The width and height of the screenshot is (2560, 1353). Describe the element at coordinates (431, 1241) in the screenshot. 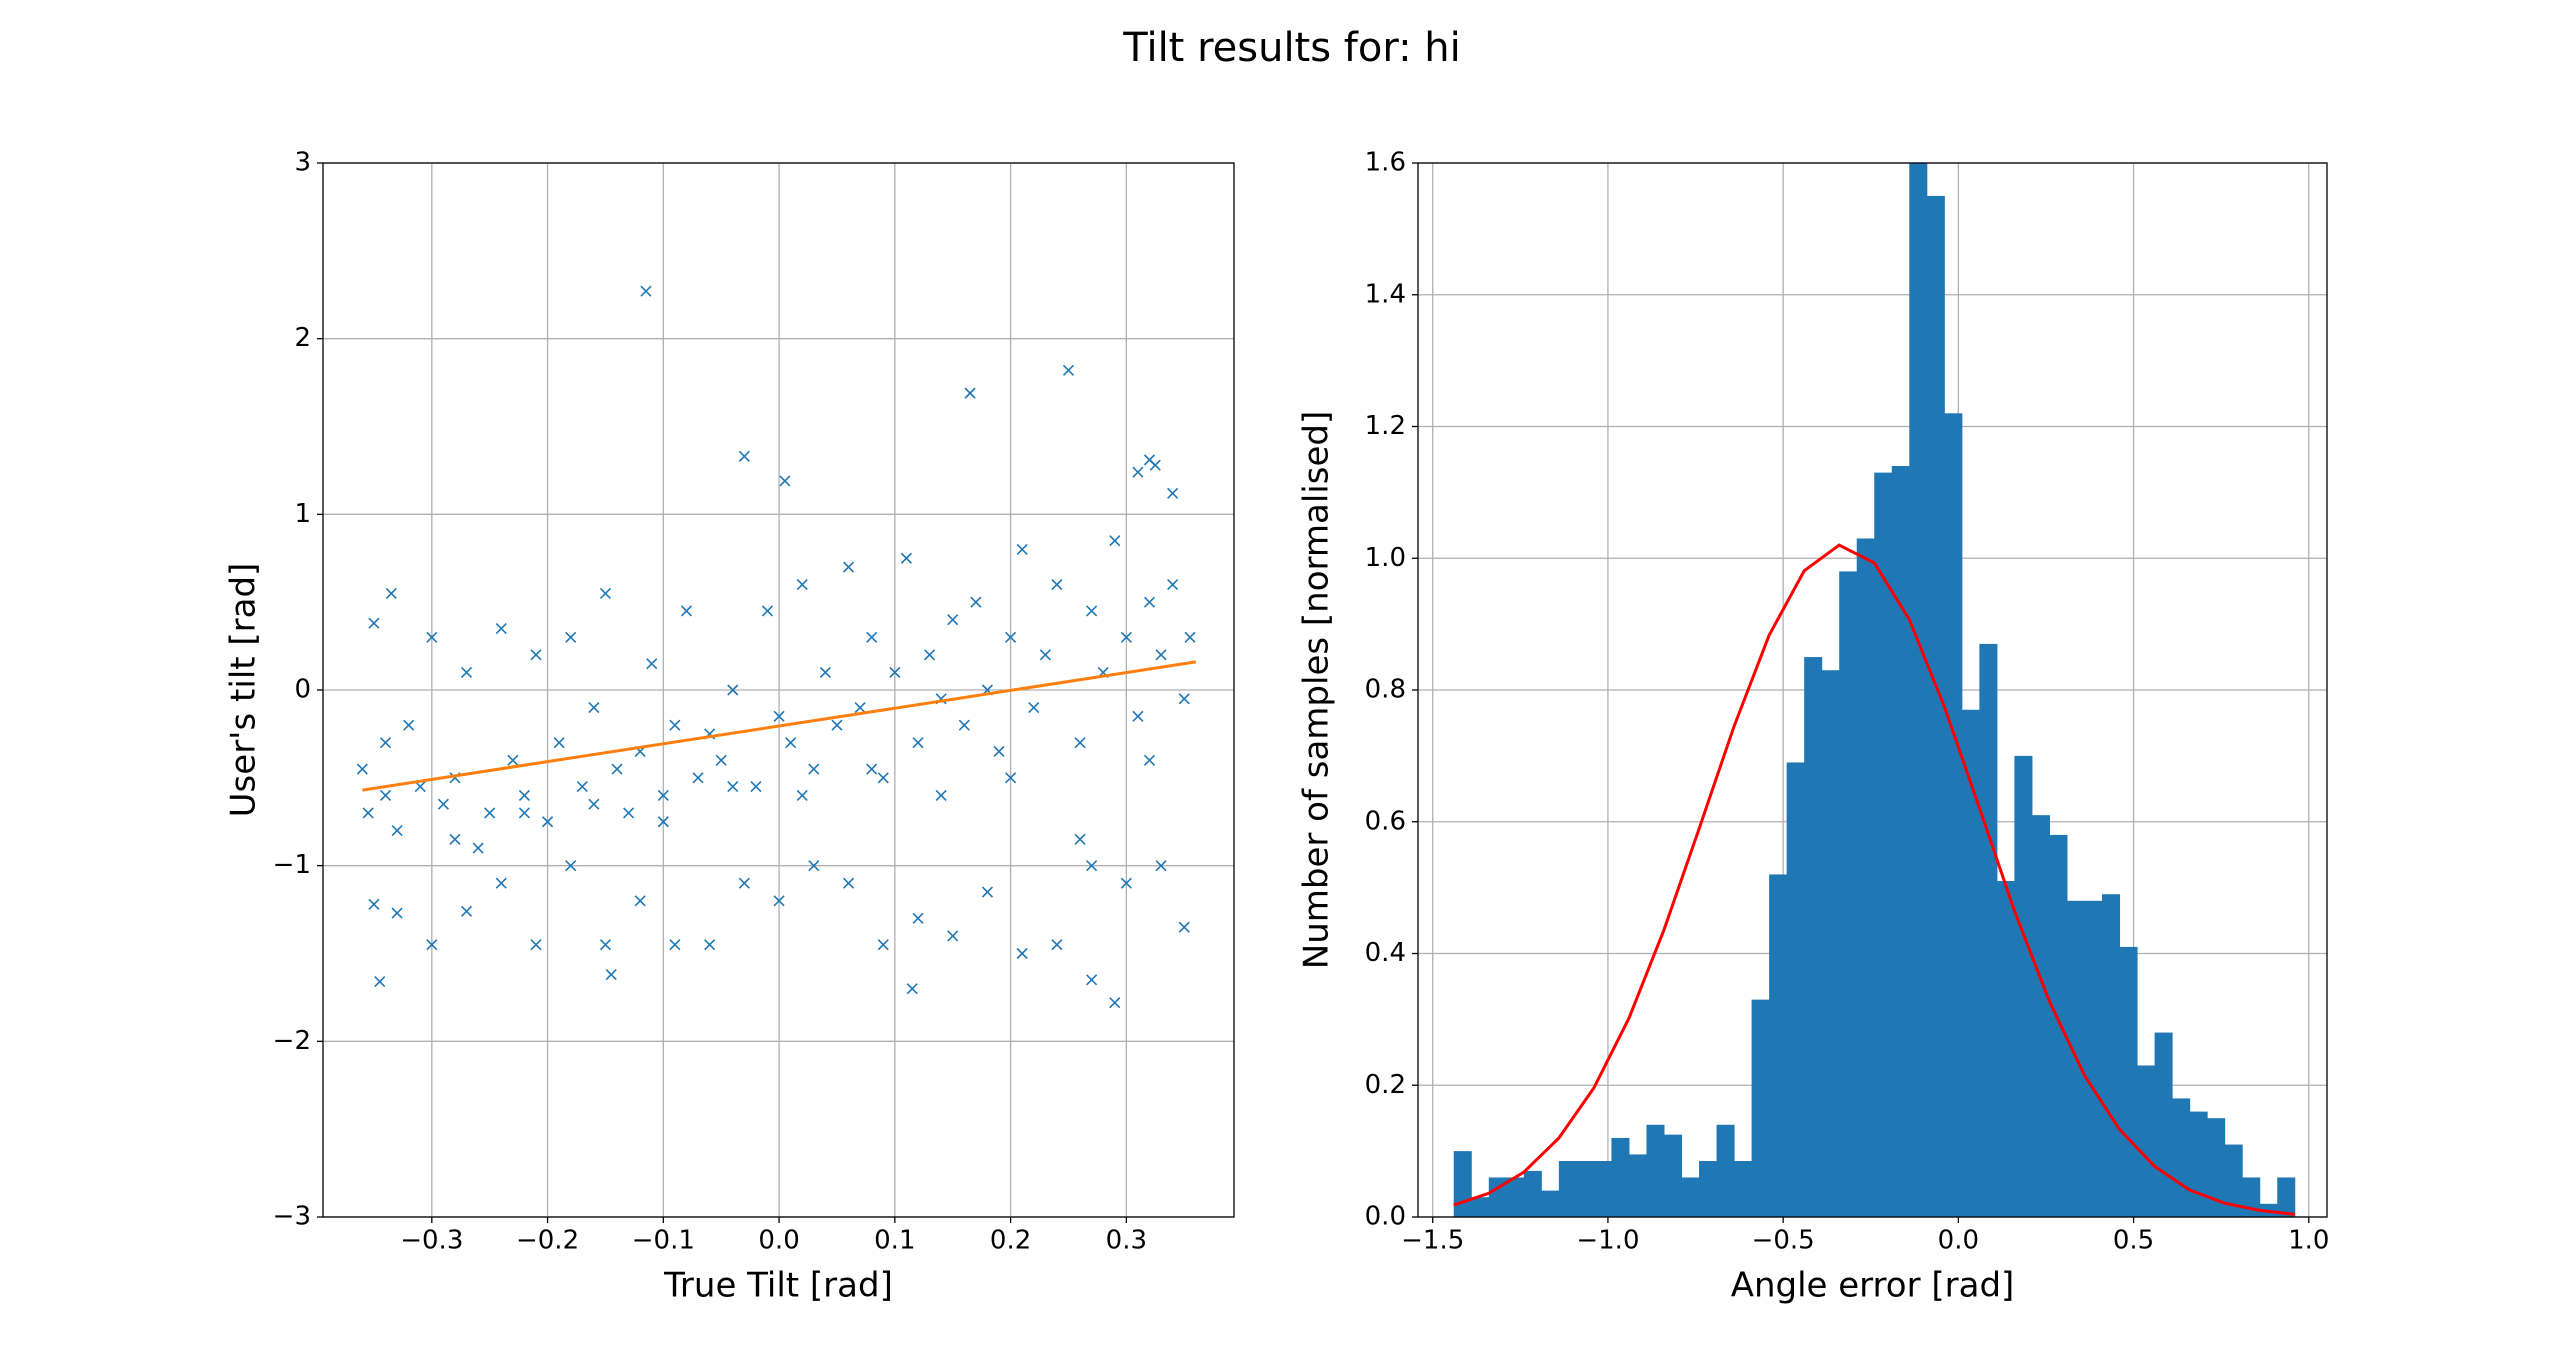

I see `x-tick-label: −0.3` at that location.